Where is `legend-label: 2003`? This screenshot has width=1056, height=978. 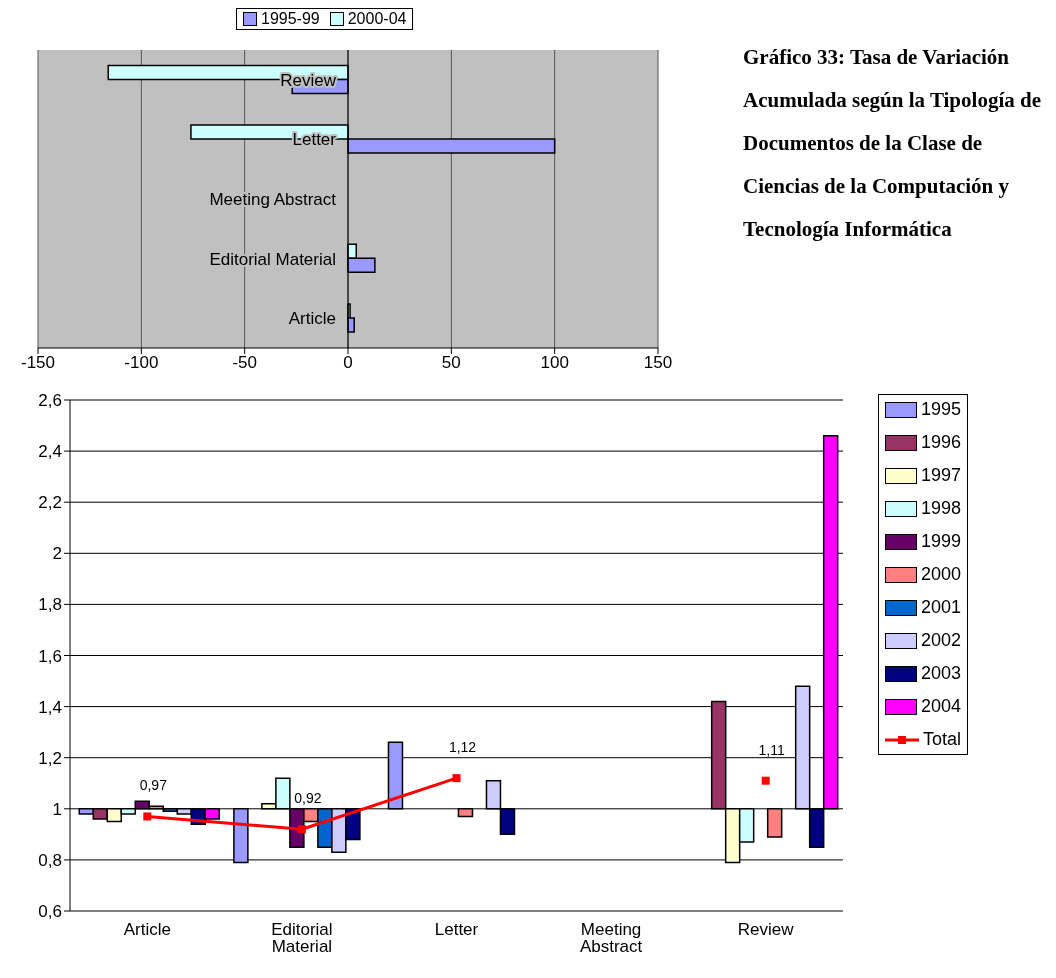
legend-label: 2003 is located at coordinates (941, 673).